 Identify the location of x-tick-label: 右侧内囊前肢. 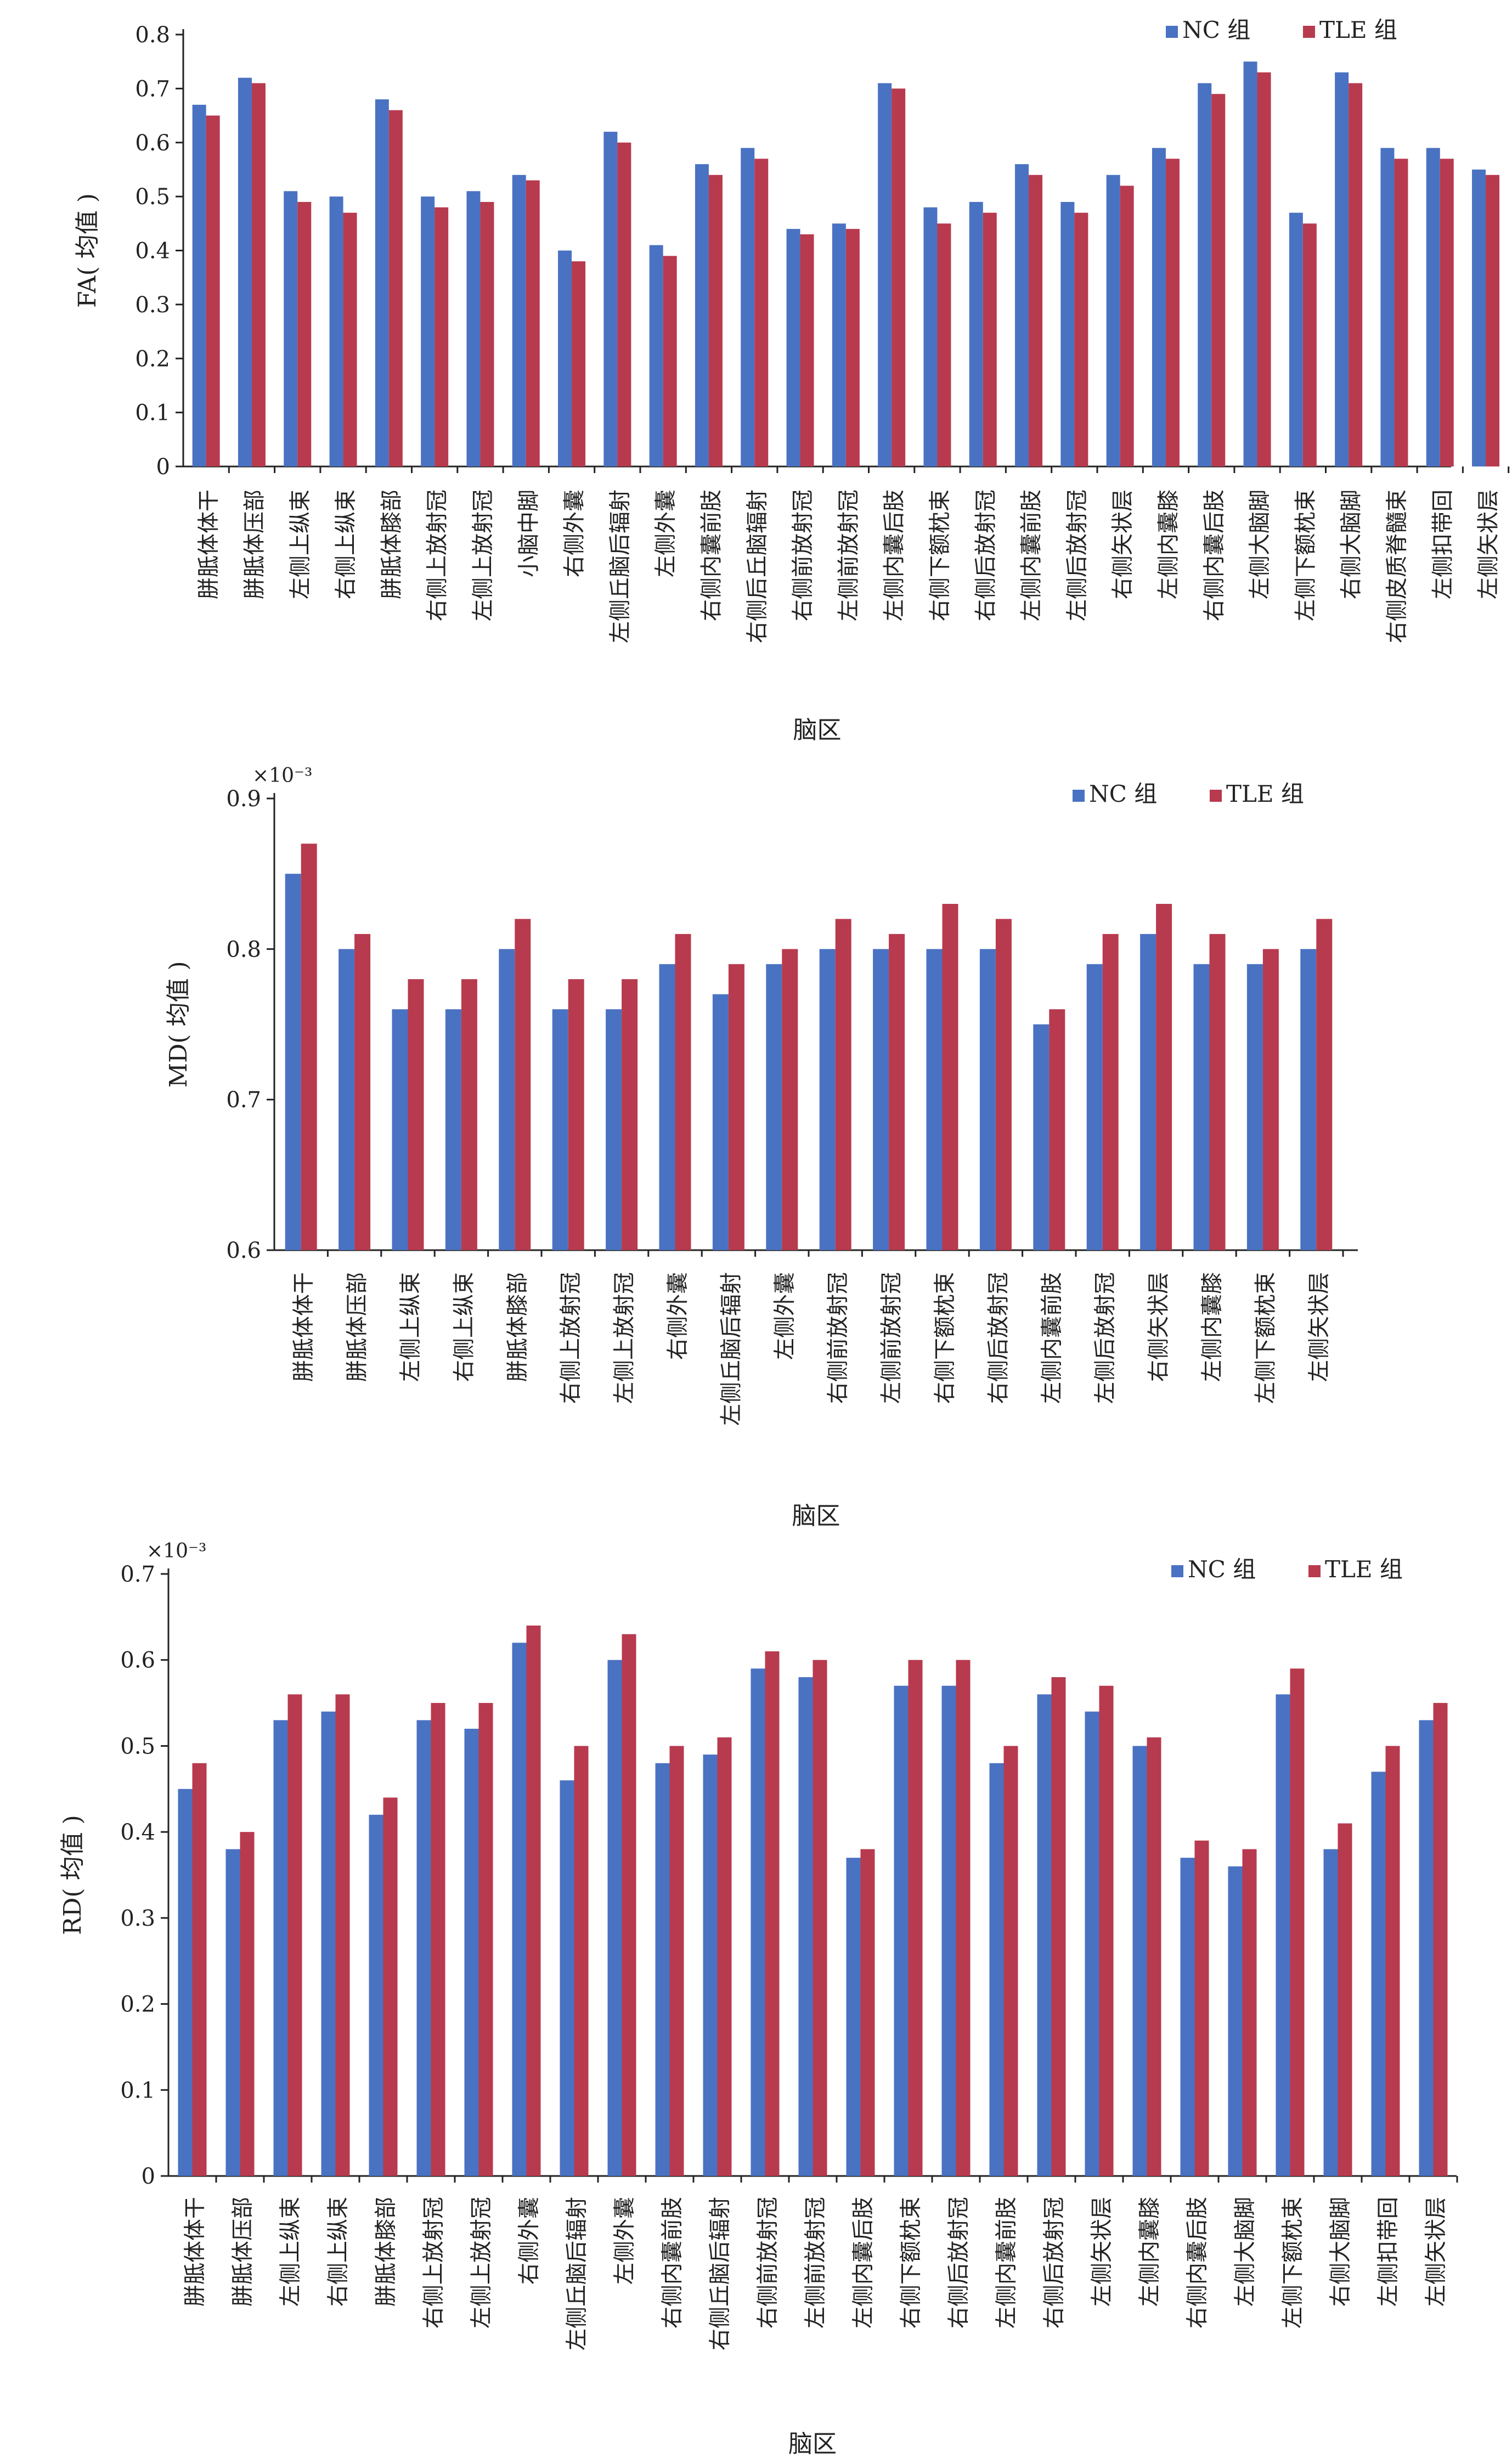
(672, 2263).